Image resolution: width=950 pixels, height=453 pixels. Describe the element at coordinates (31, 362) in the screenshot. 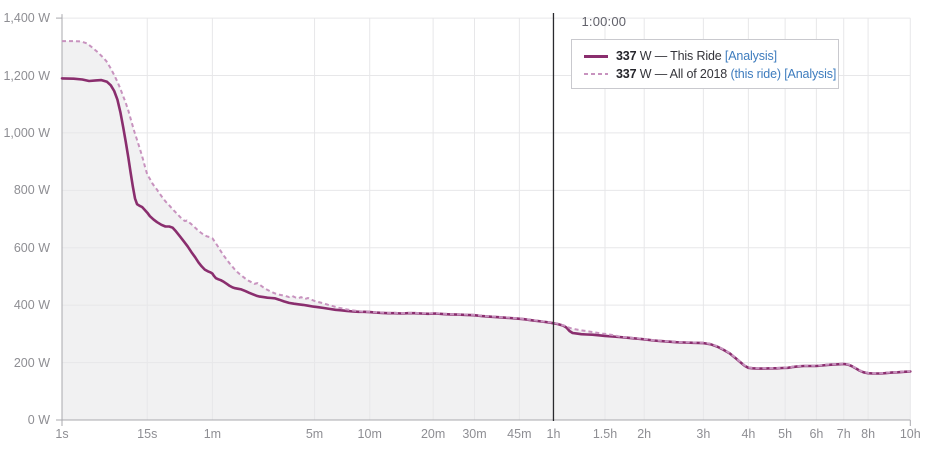

I see `y-tick-label: 200 W` at that location.